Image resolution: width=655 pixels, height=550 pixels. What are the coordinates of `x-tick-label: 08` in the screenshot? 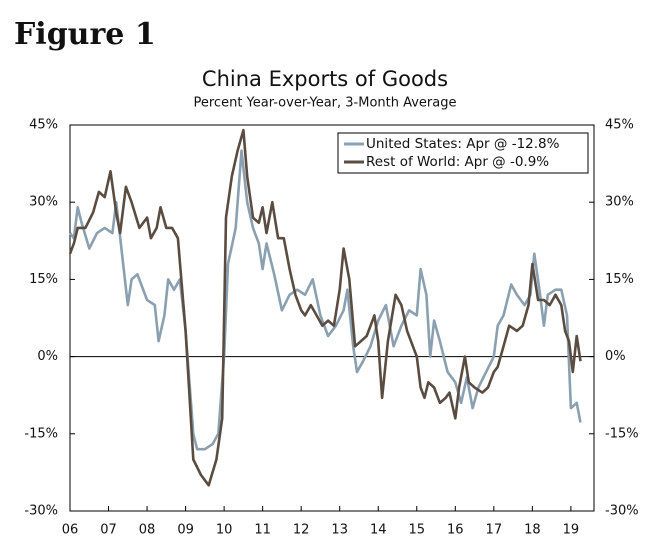 It's located at (147, 530).